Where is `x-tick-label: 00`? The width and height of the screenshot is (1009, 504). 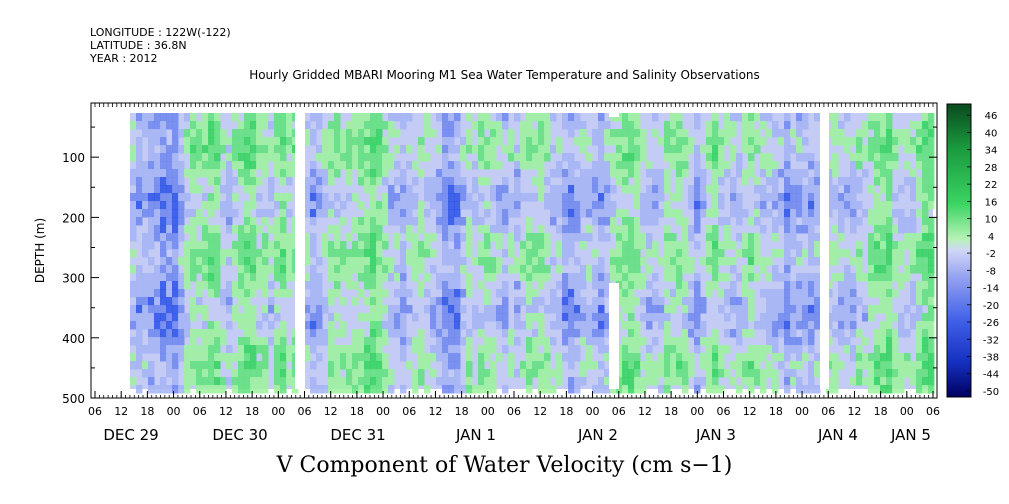
x-tick-label: 00 is located at coordinates (697, 411).